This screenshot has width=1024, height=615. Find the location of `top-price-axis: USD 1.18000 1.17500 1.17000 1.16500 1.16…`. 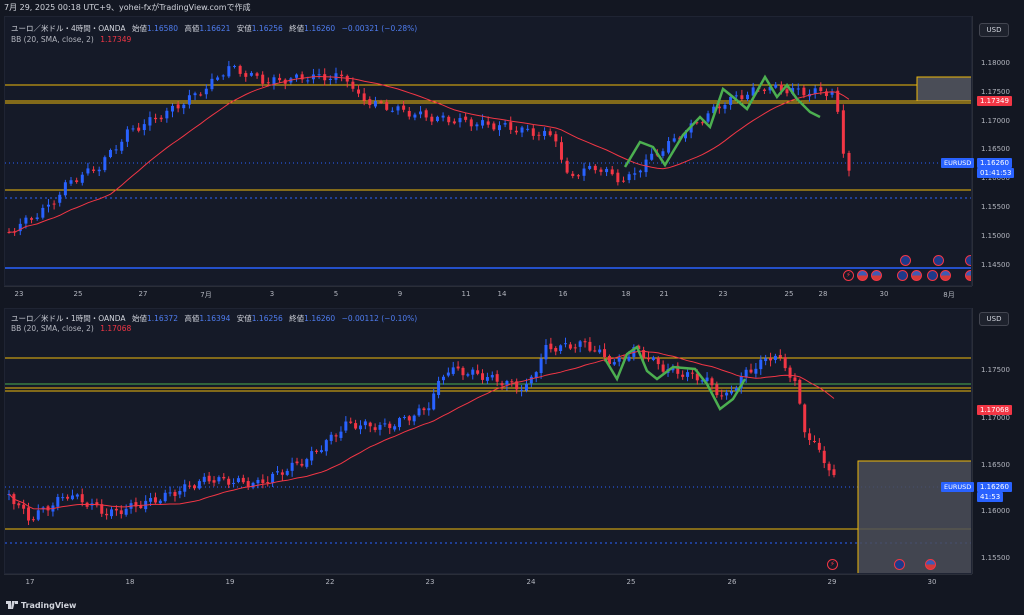

top-price-axis: USD 1.18000 1.17500 1.17000 1.16500 1.16… is located at coordinates (979, 151).